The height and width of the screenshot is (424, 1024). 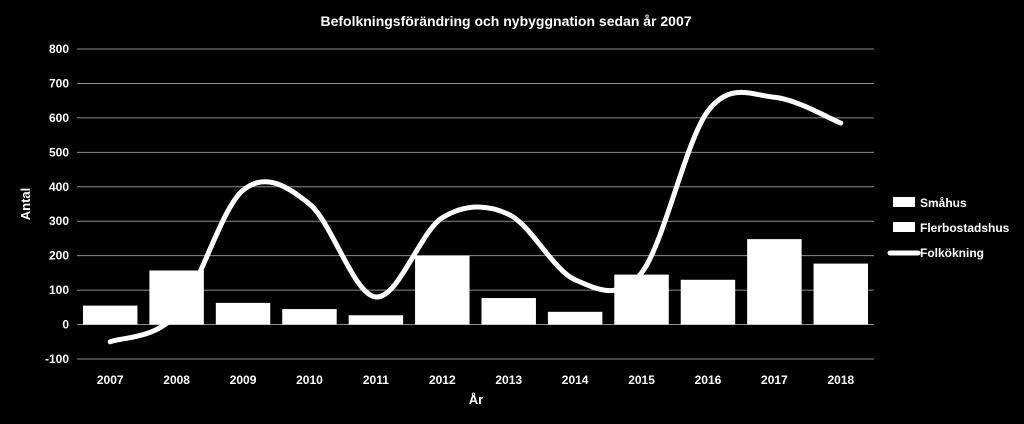 I want to click on x-tick-label: 2013, so click(x=508, y=380).